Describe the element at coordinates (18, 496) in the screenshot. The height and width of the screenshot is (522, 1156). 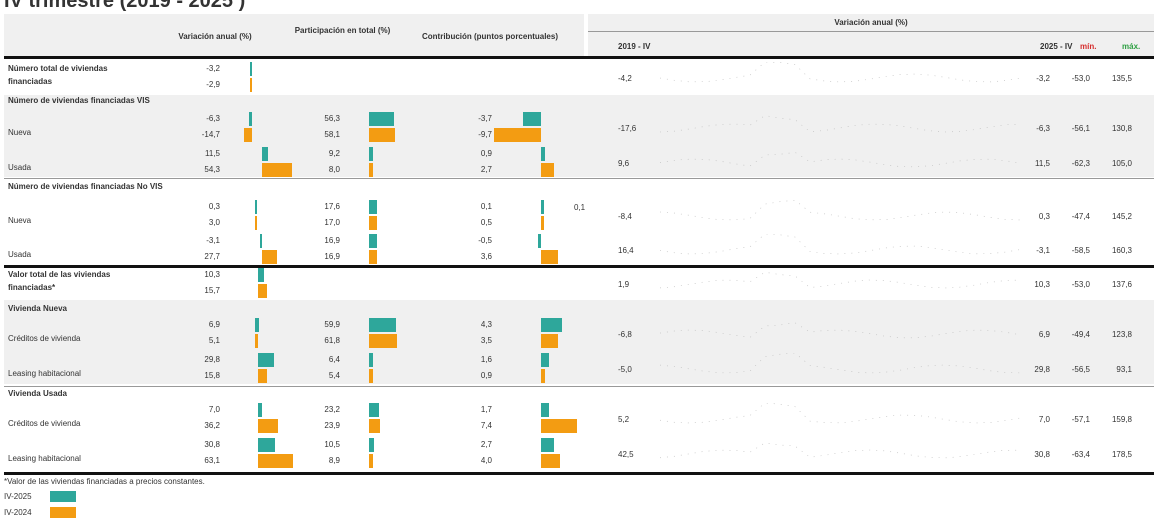
I see `legend-label-2025: IV-2025` at that location.